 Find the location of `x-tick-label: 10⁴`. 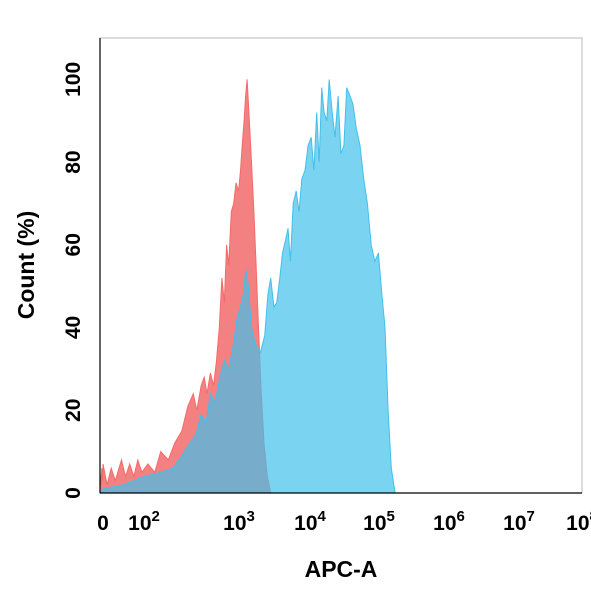

x-tick-label: 10⁴ is located at coordinates (310, 521).